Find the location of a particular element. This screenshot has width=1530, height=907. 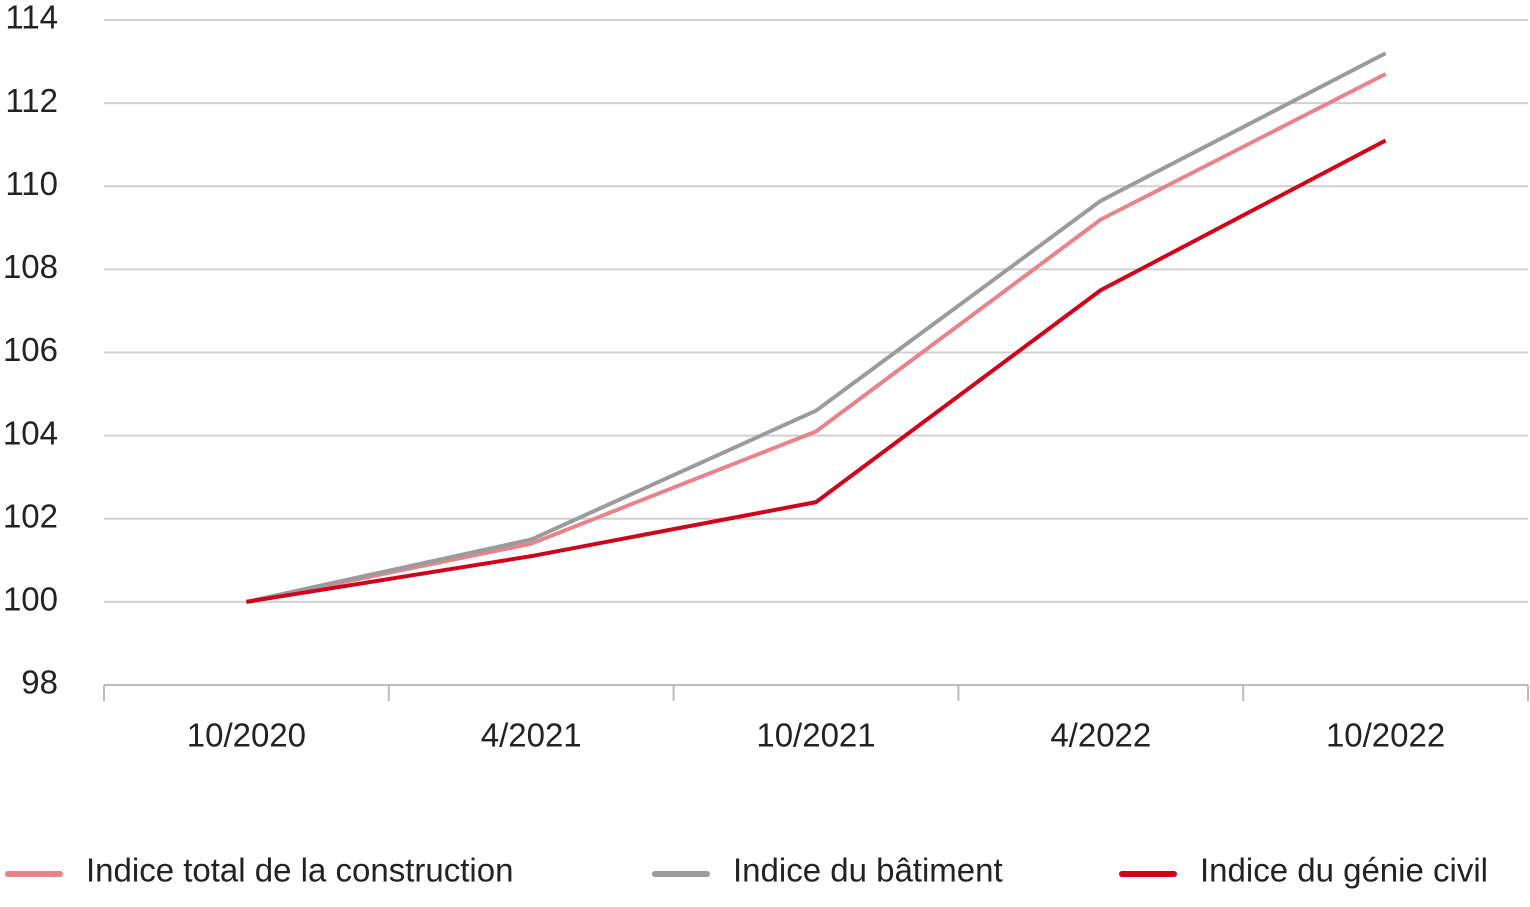

y-tick-label: 108 is located at coordinates (30, 266).